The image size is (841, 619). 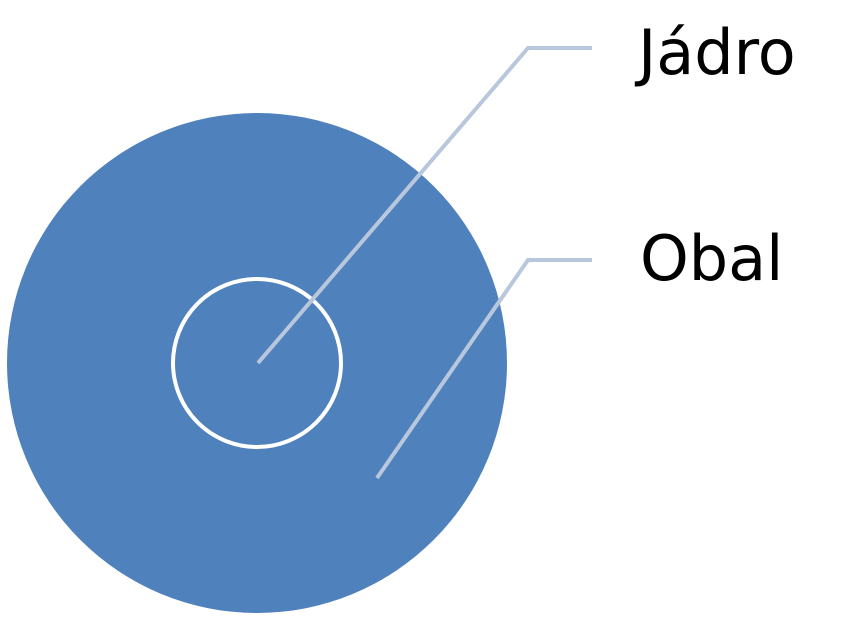 I want to click on core-label: Jádro, so click(x=717, y=52).